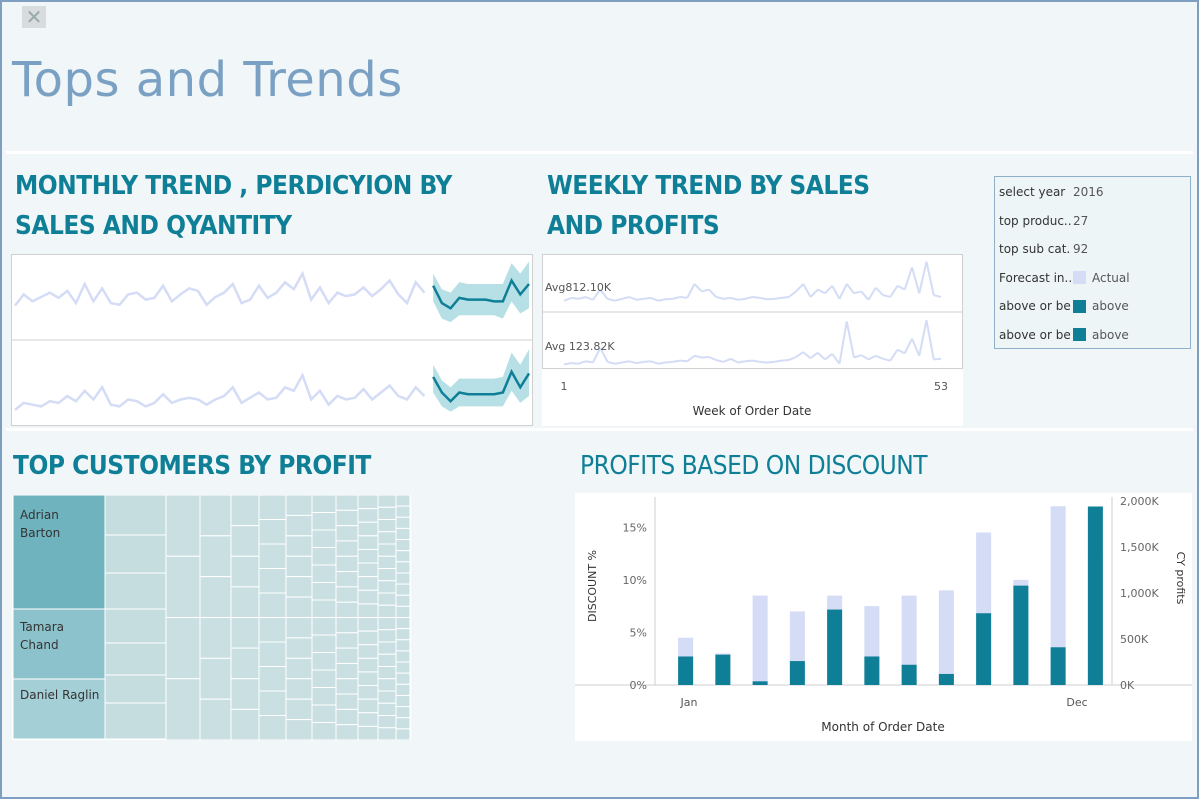  Describe the element at coordinates (34, 17) in the screenshot. I see `close-button: ✕` at that location.